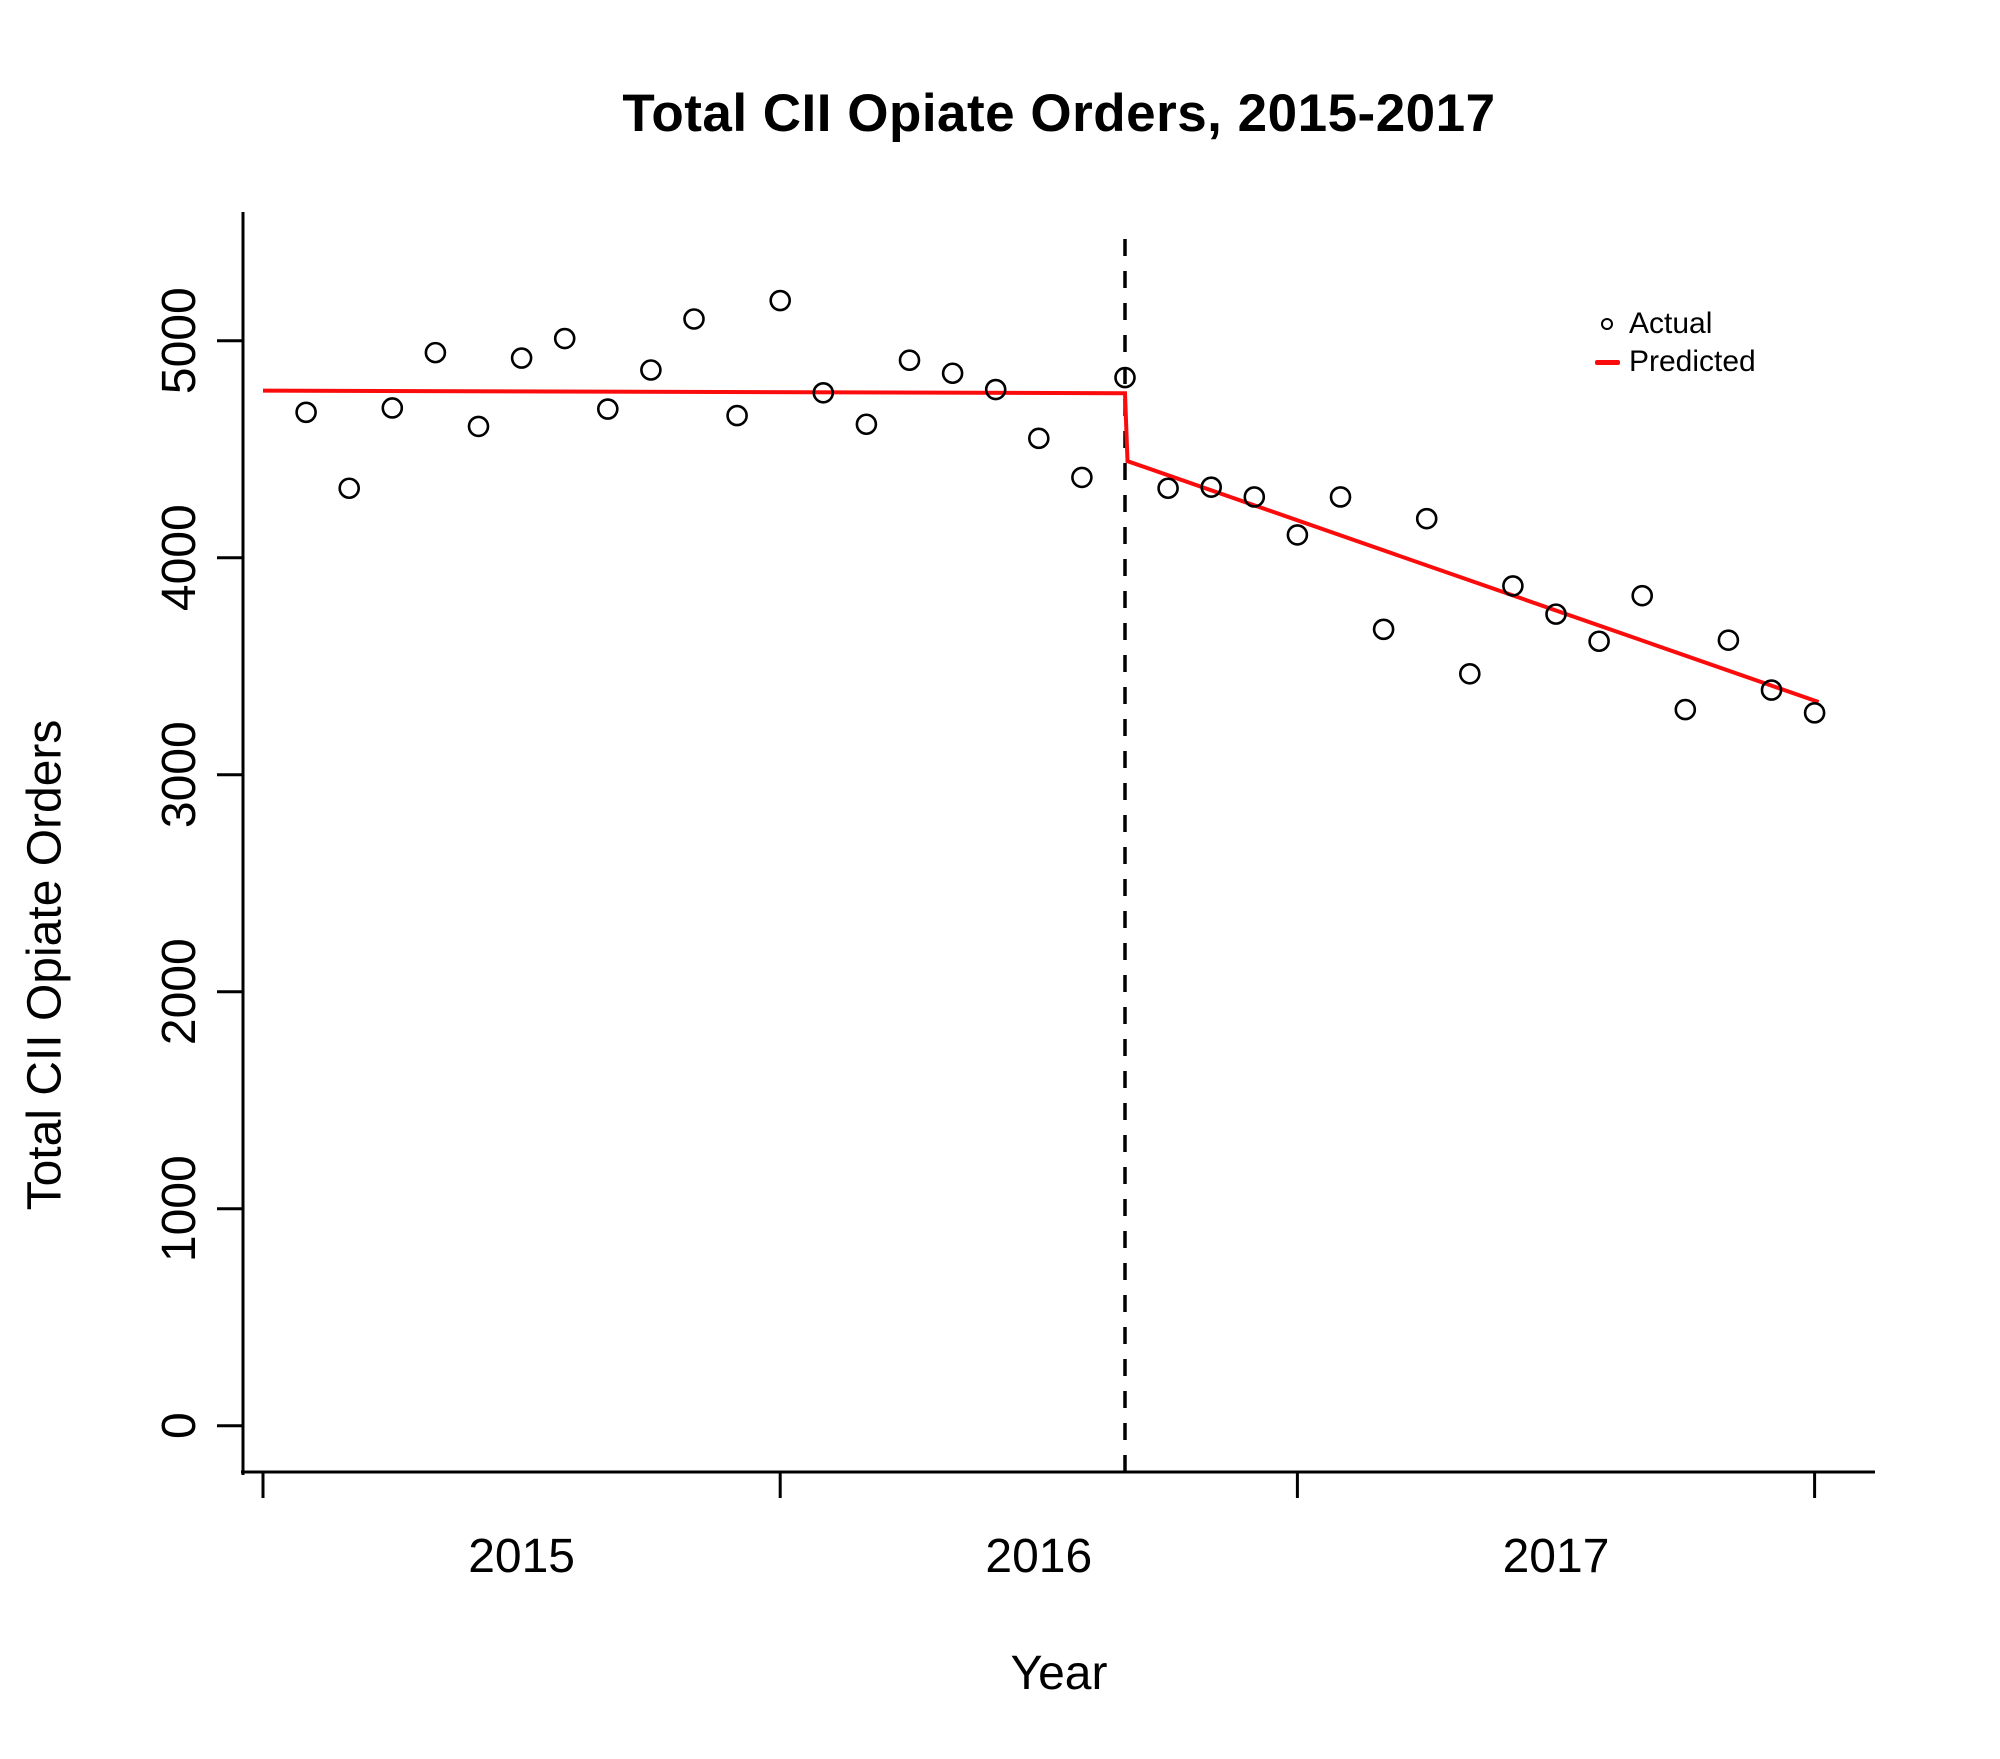 The width and height of the screenshot is (2000, 1759). What do you see at coordinates (179, 774) in the screenshot?
I see `y-tick-label: 3000` at bounding box center [179, 774].